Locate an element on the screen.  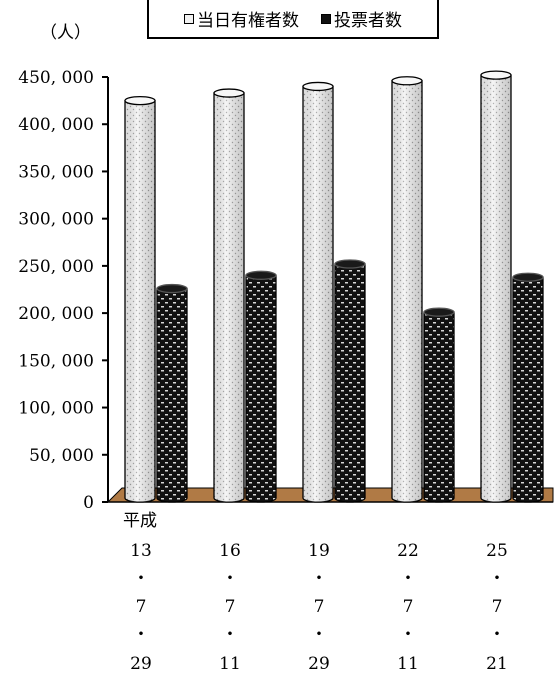
x-era-label: 平成 is located at coordinates (140, 521).